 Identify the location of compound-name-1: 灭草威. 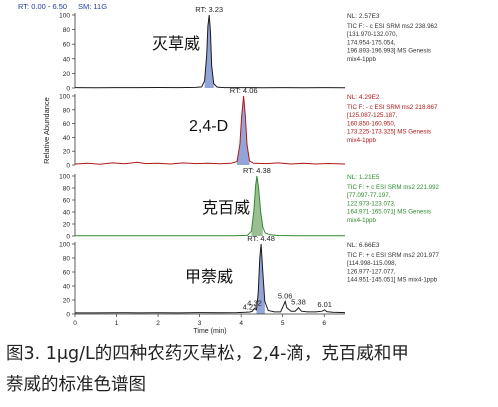
(176, 44).